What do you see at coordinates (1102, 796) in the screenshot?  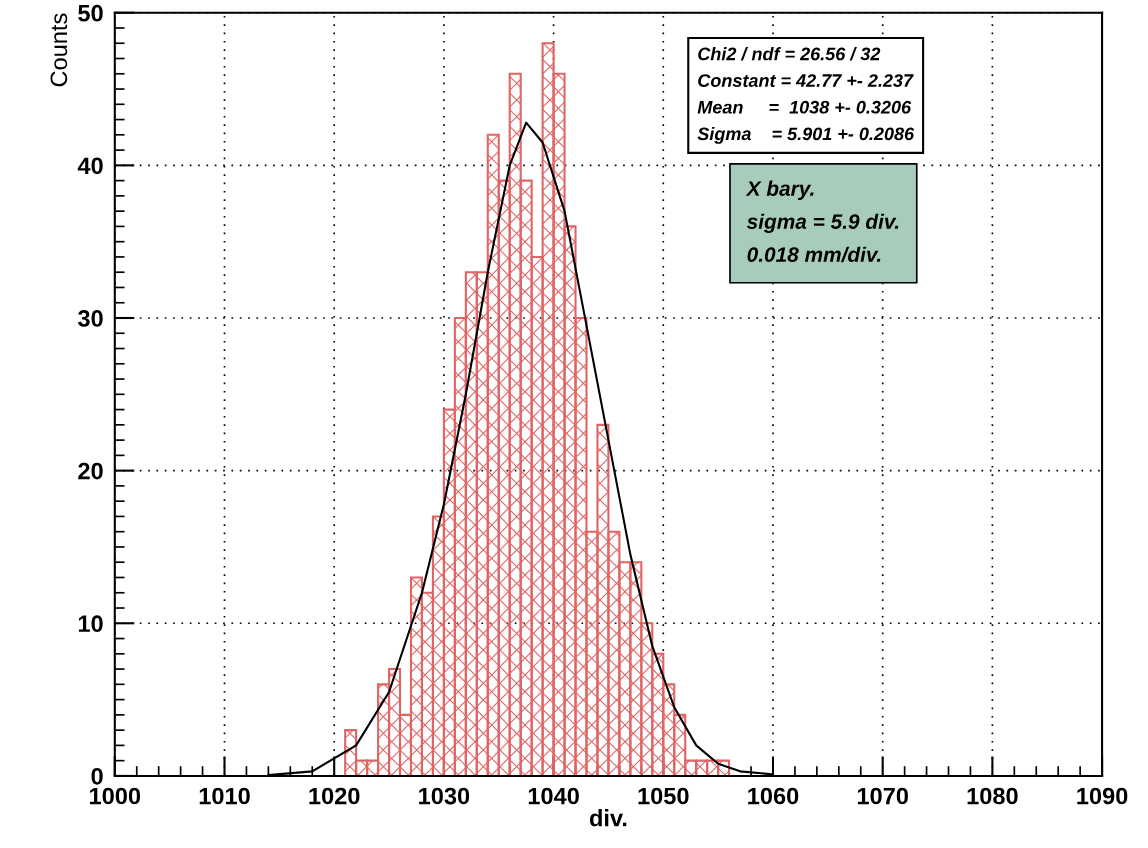 I see `x-tick-label: 1090` at bounding box center [1102, 796].